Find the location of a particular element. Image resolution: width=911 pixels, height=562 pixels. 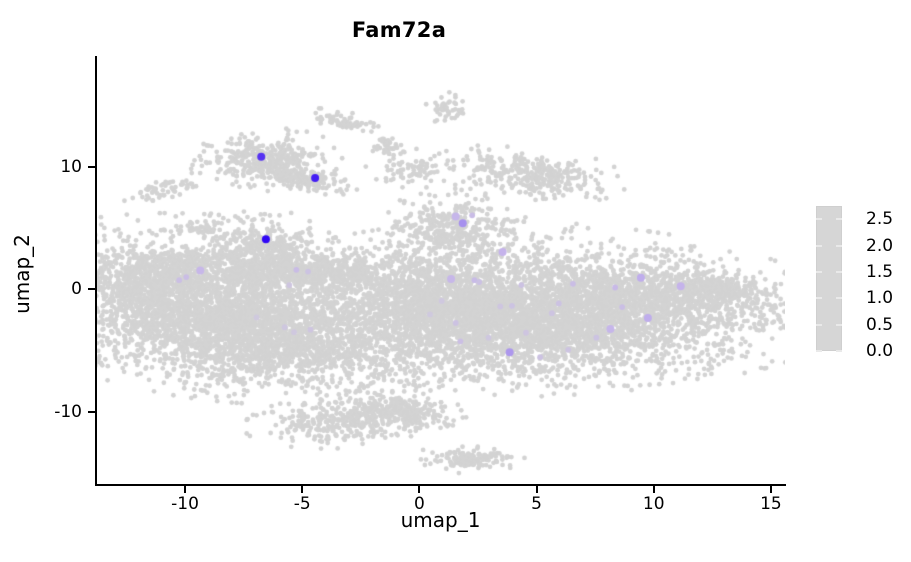

colorbar: 2.5 2.0 1.5 1.0 0.5 0.0 is located at coordinates (854, 283).